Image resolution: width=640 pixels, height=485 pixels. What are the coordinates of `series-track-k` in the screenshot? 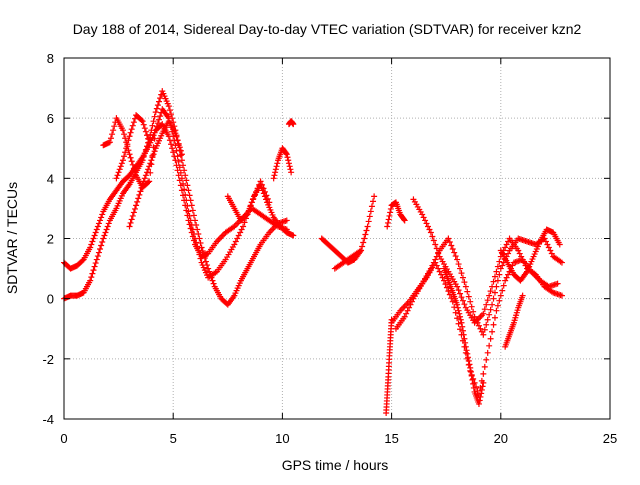 It's located at (389, 366).